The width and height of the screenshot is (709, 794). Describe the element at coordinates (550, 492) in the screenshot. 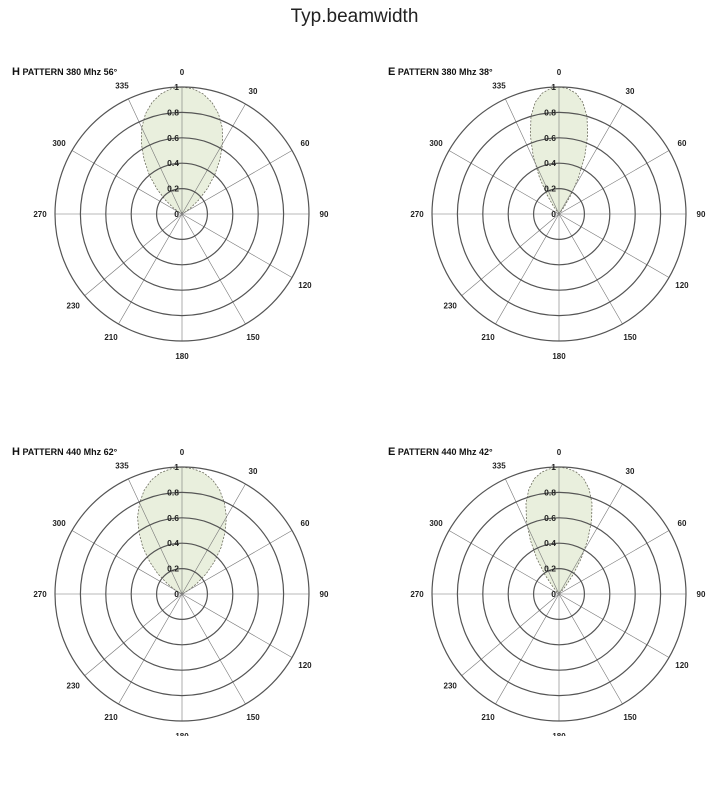

I see `radial-tick-label: 0.8` at that location.